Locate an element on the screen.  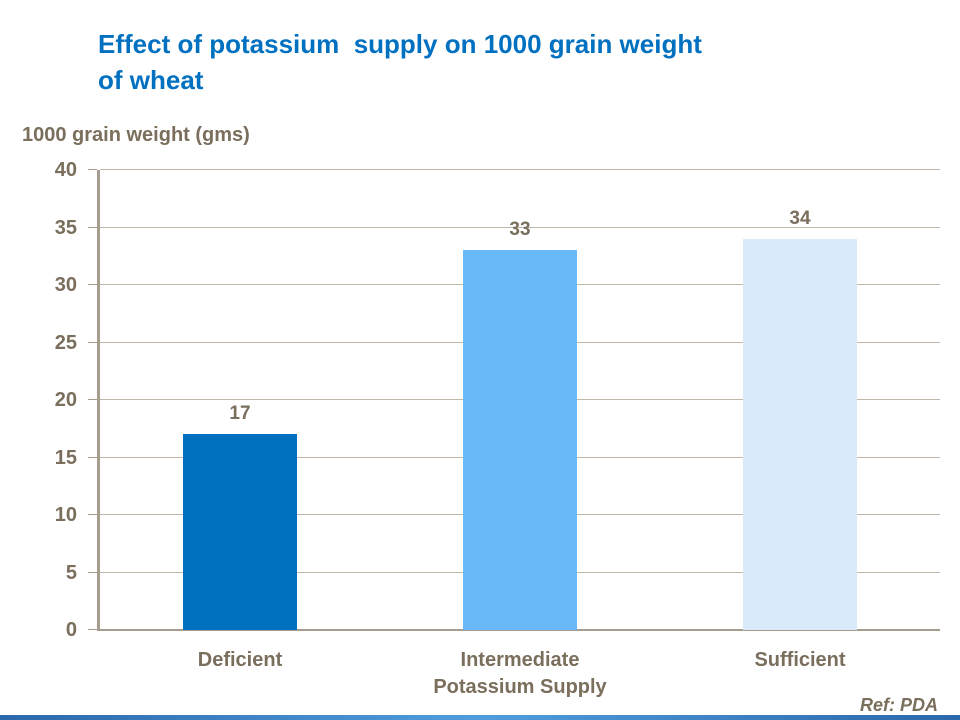
x-category-label-intermediate: Intermediate is located at coordinates (520, 660).